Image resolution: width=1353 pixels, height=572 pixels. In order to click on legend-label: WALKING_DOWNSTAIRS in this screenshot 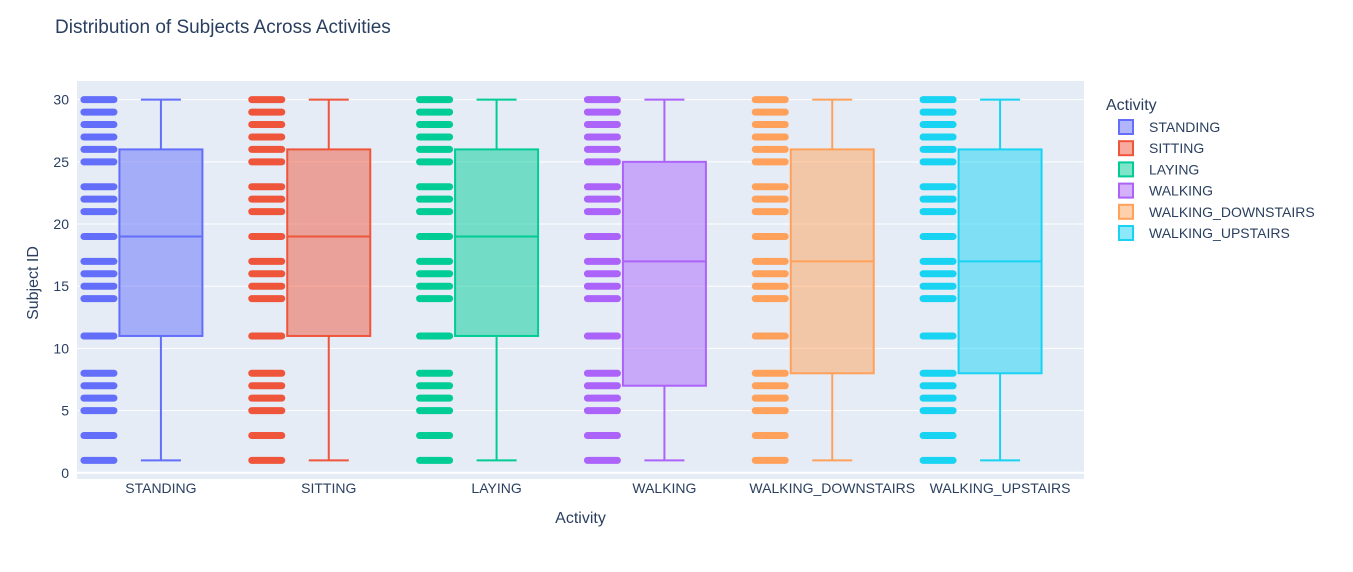, I will do `click(1232, 212)`.